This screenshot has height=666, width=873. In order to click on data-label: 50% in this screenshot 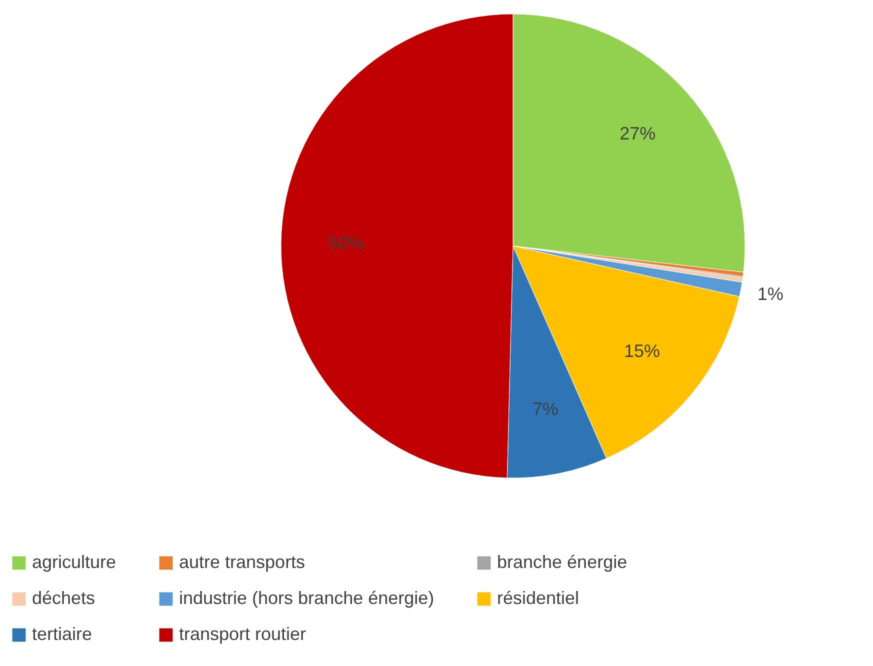, I will do `click(346, 242)`.